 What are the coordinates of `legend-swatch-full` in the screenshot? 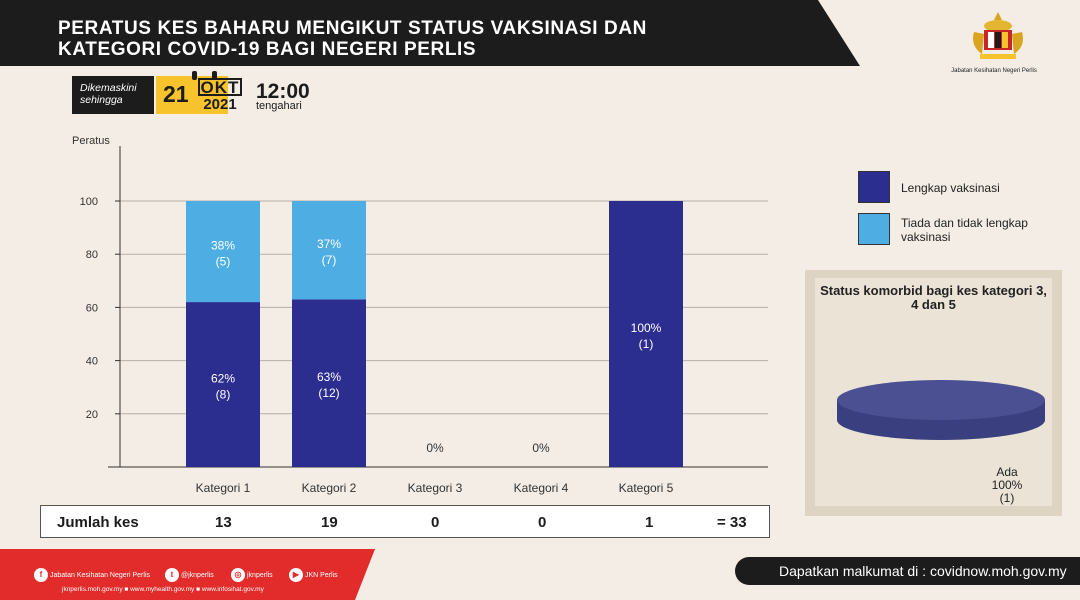 It's located at (874, 187).